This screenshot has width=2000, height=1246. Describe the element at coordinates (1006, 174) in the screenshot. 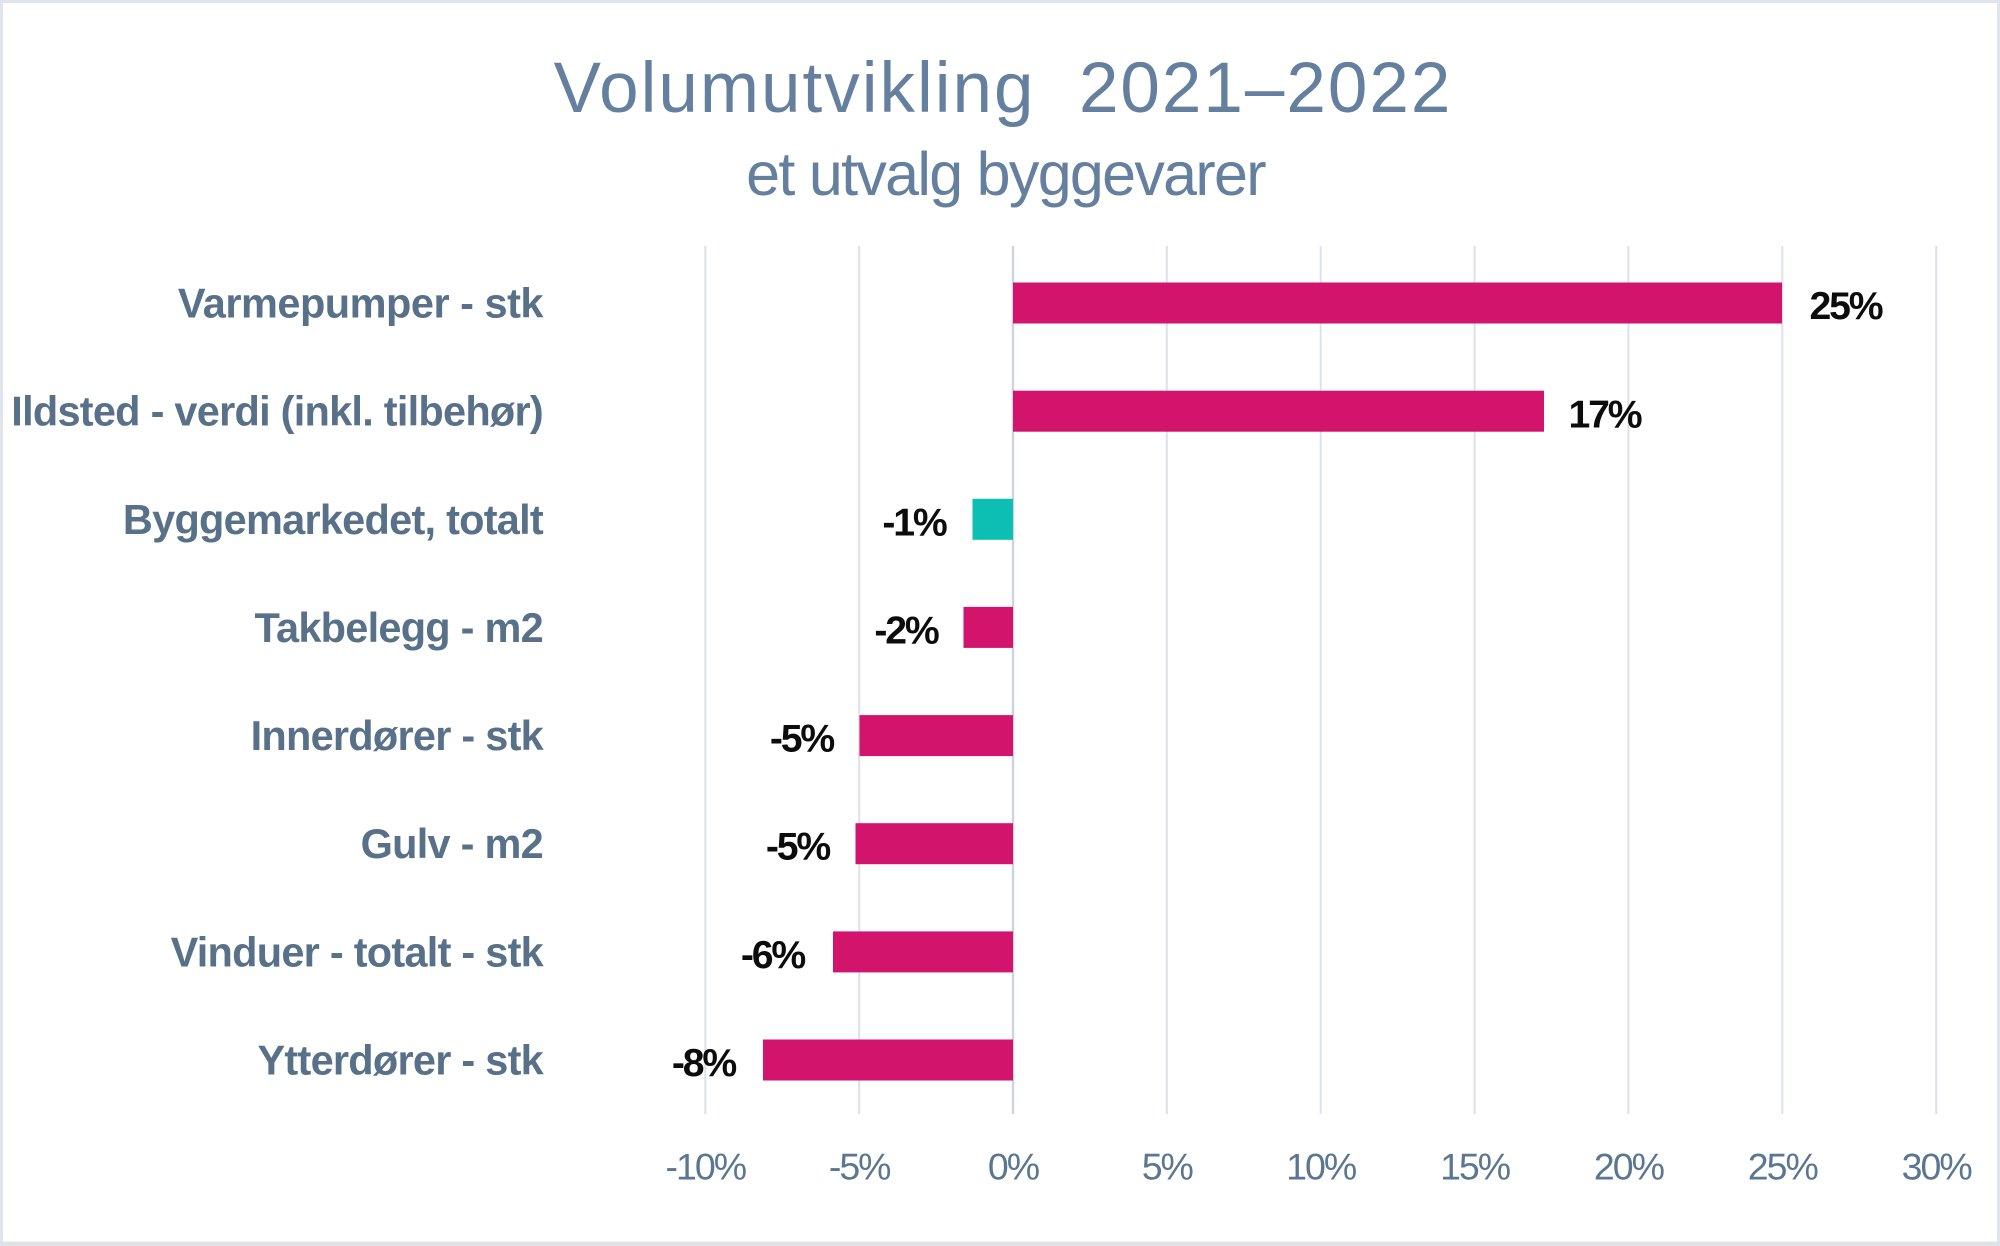

I see `svg-text: et utvalg byggevarer` at that location.